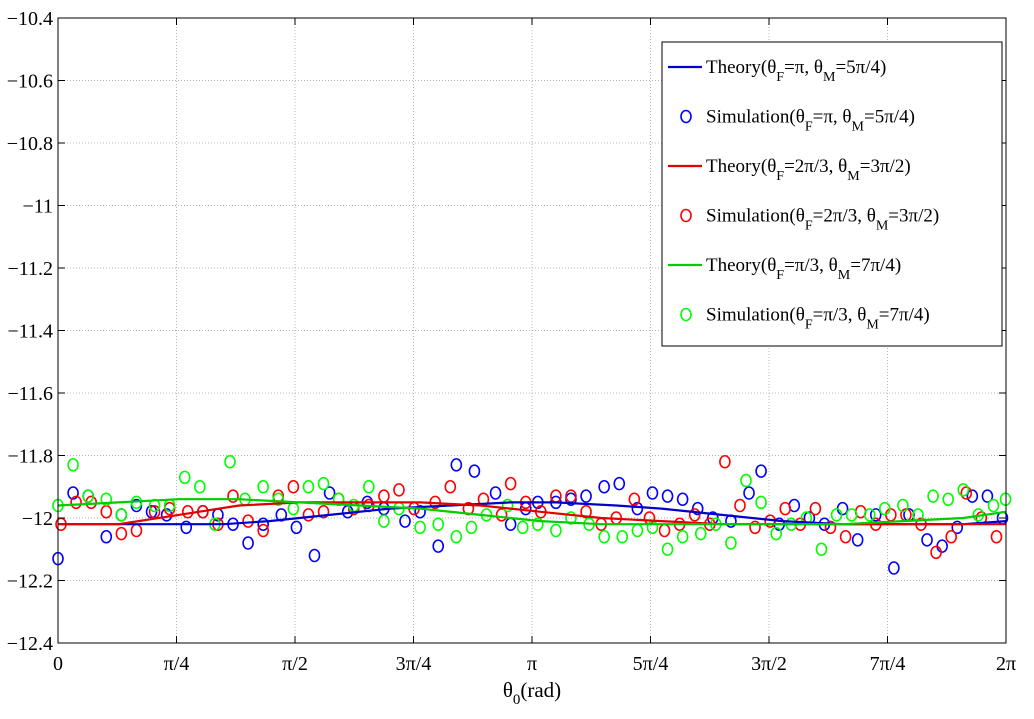 The height and width of the screenshot is (719, 1034). I want to click on x-tick-label: 5π/4, so click(651, 664).